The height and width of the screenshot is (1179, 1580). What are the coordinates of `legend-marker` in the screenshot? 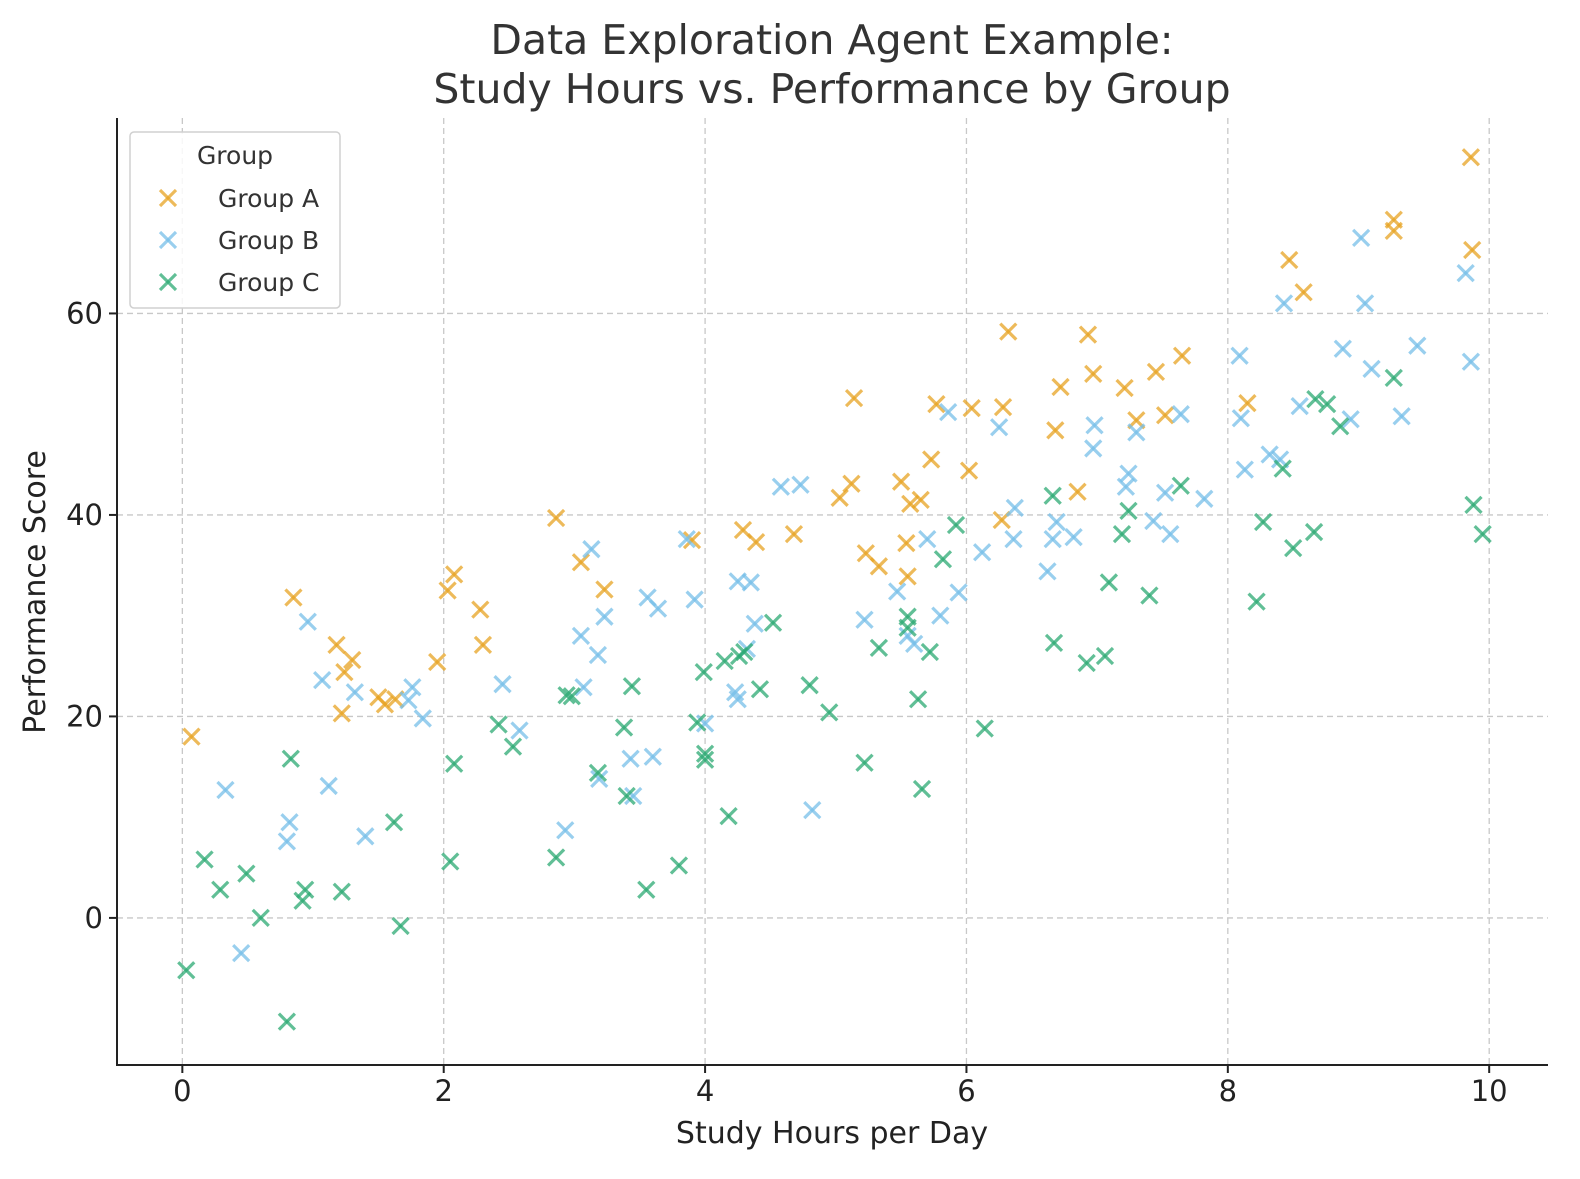 It's located at (168, 198).